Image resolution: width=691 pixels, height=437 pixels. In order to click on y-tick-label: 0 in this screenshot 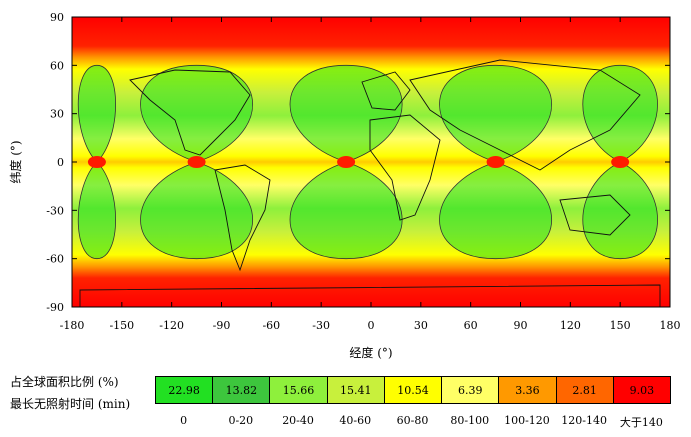, I will do `click(60, 162)`.